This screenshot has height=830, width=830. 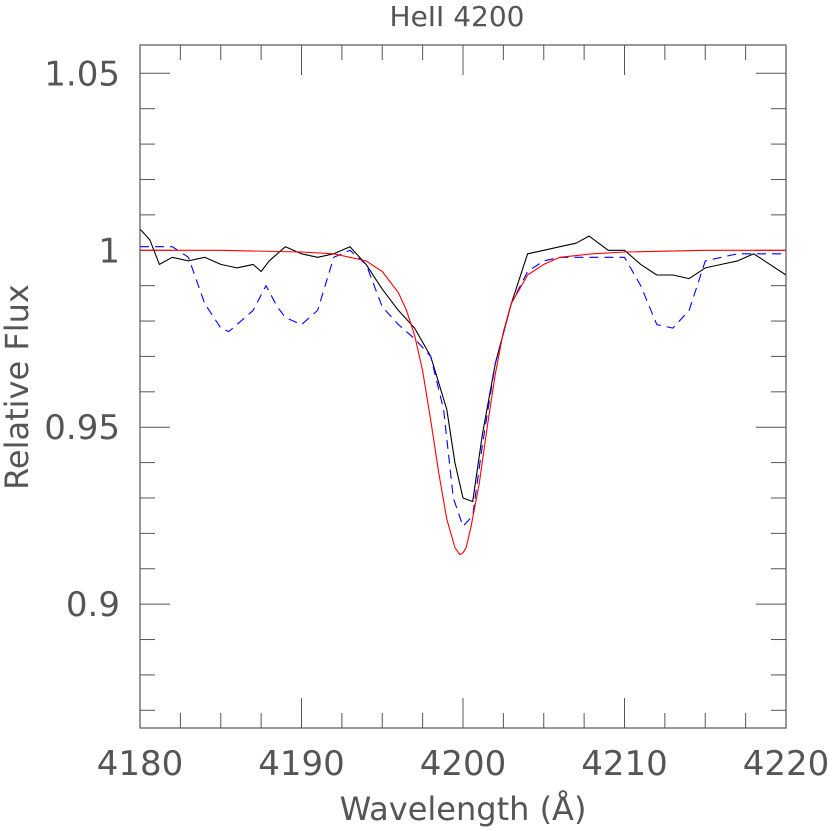 I want to click on x-tick-label: 4220, so click(x=786, y=764).